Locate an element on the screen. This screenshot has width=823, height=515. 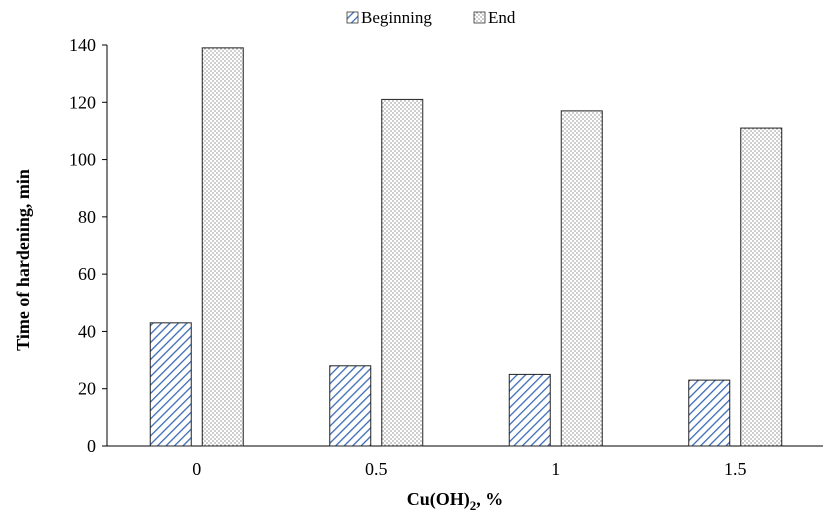
y-tick-label: 140 is located at coordinates (82, 45).